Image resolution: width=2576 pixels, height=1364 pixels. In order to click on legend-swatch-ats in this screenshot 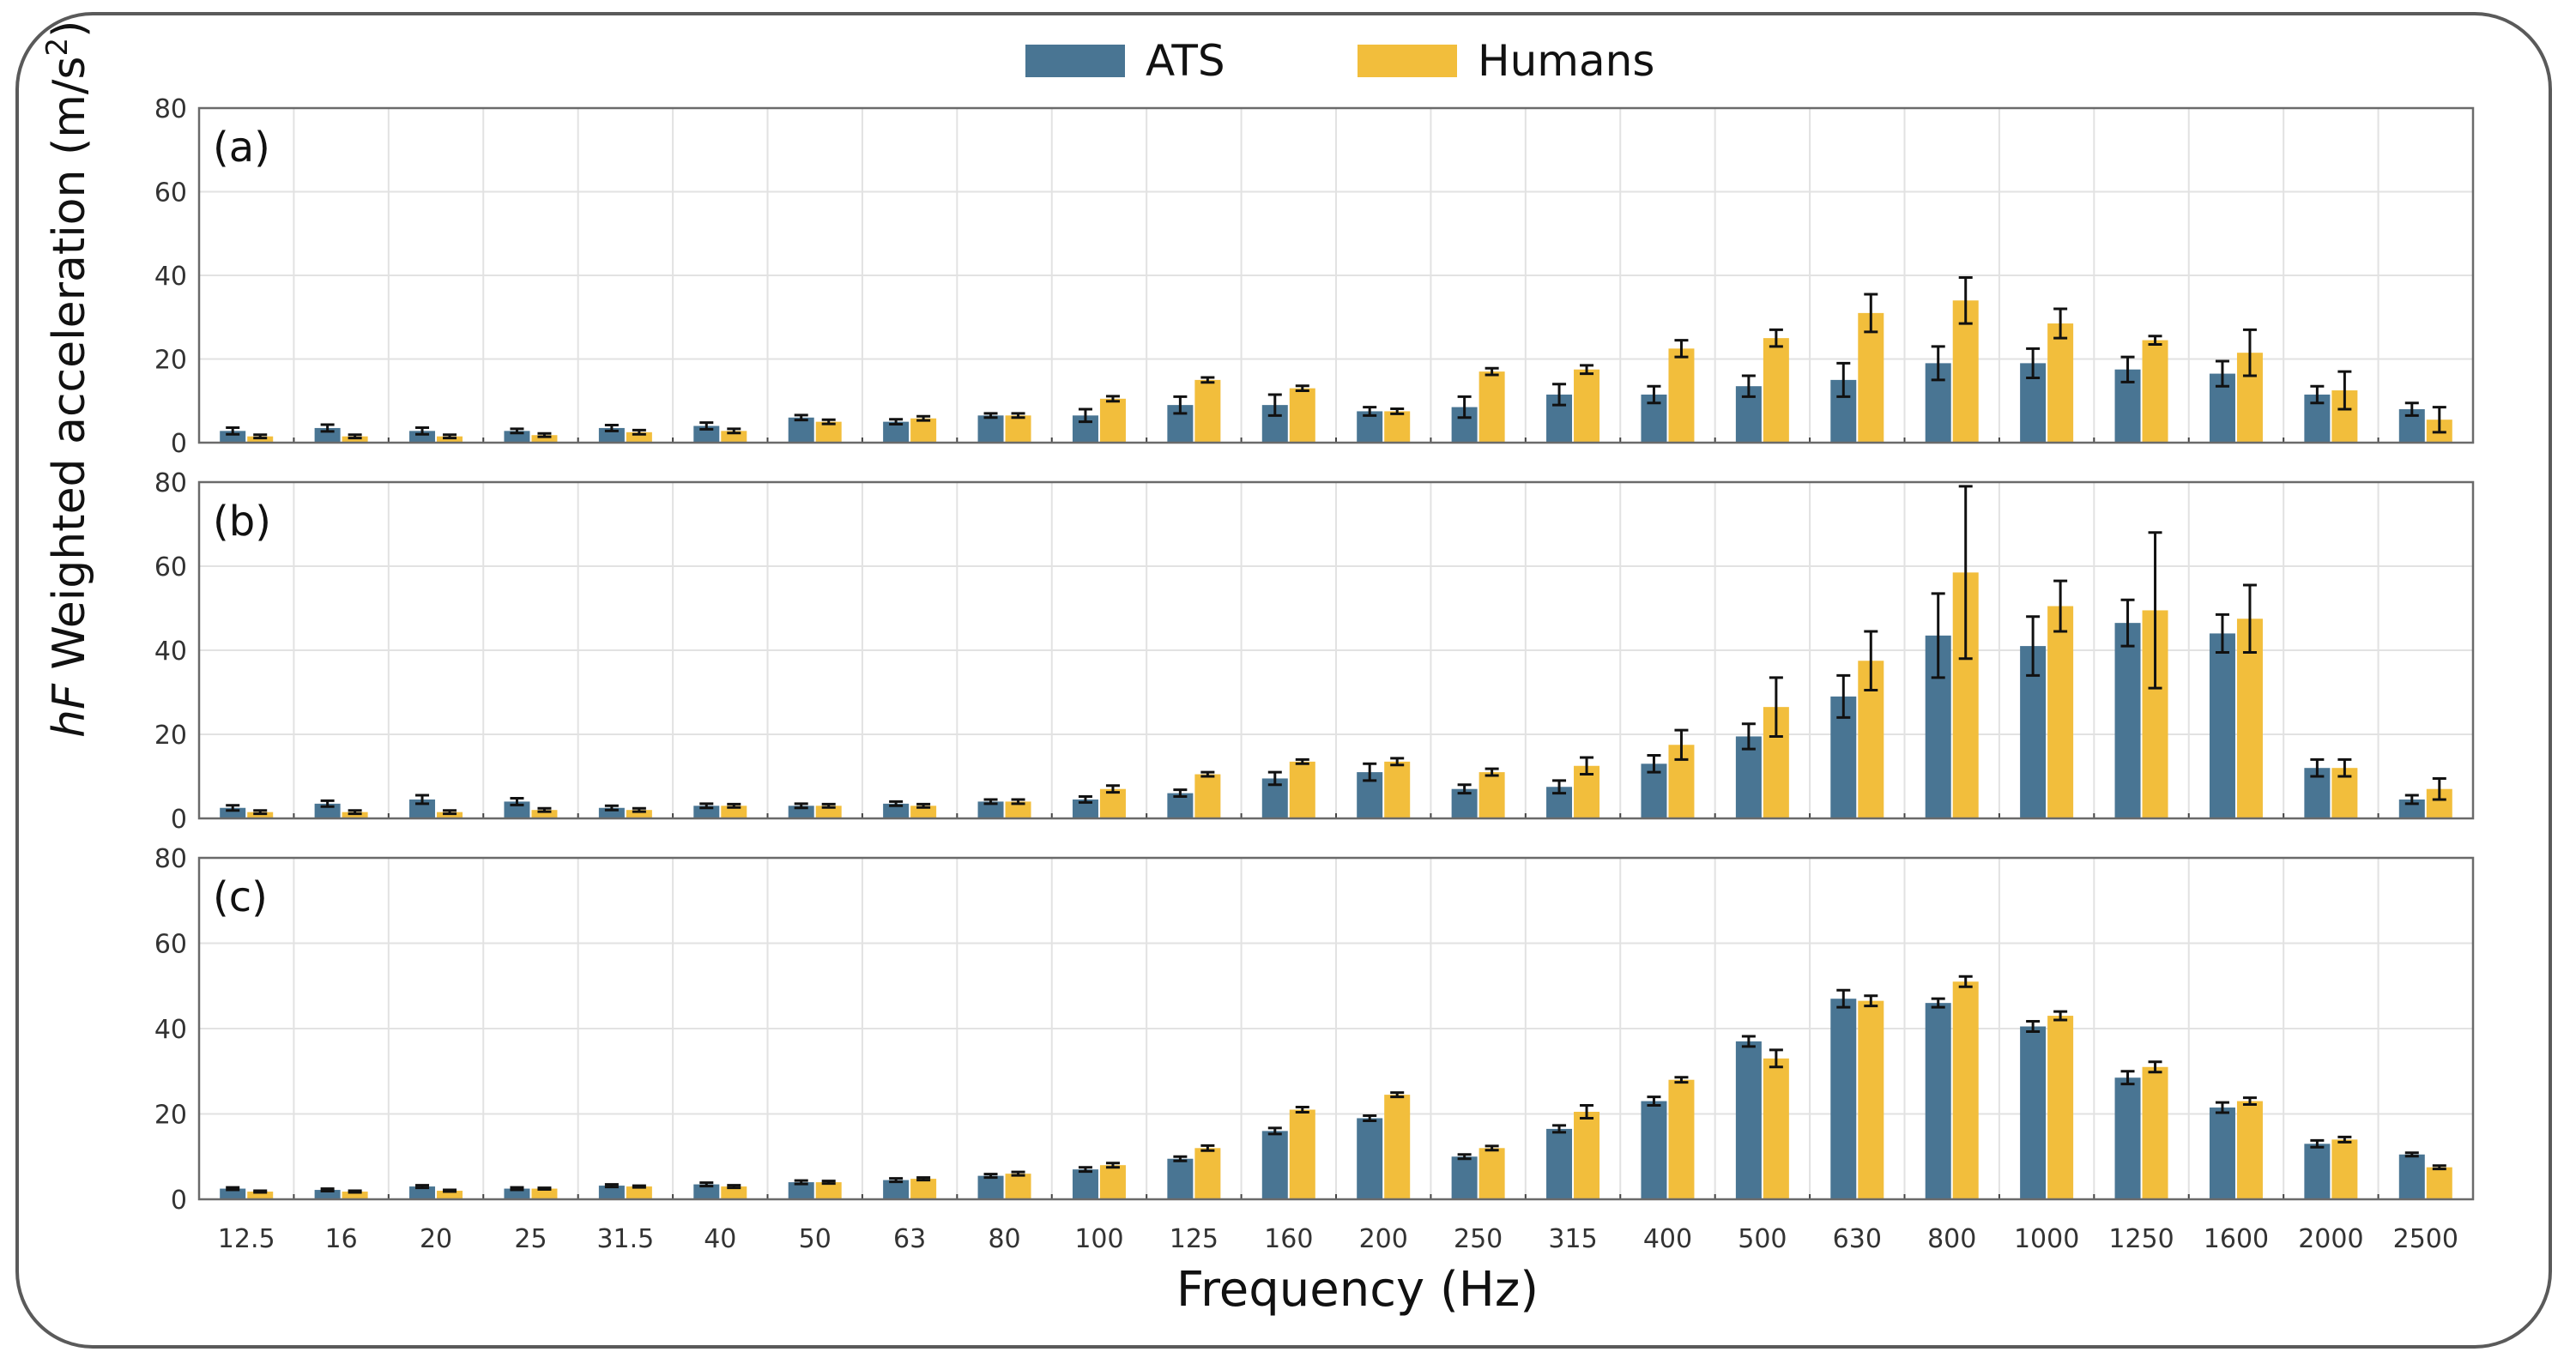, I will do `click(1075, 61)`.